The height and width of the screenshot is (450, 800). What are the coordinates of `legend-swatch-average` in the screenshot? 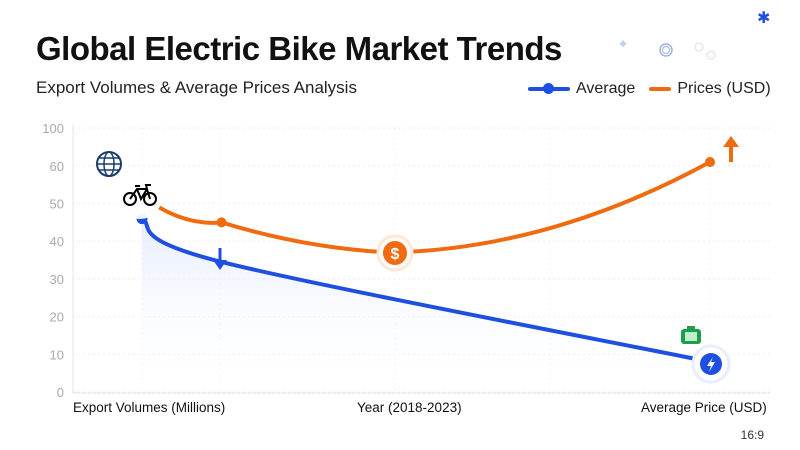 It's located at (549, 88).